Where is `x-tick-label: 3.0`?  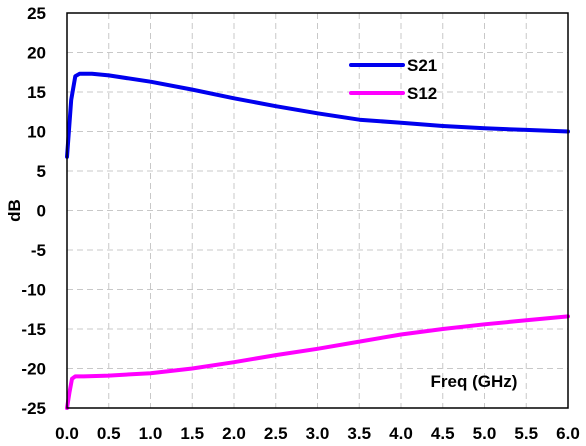 x-tick-label: 3.0 is located at coordinates (318, 433).